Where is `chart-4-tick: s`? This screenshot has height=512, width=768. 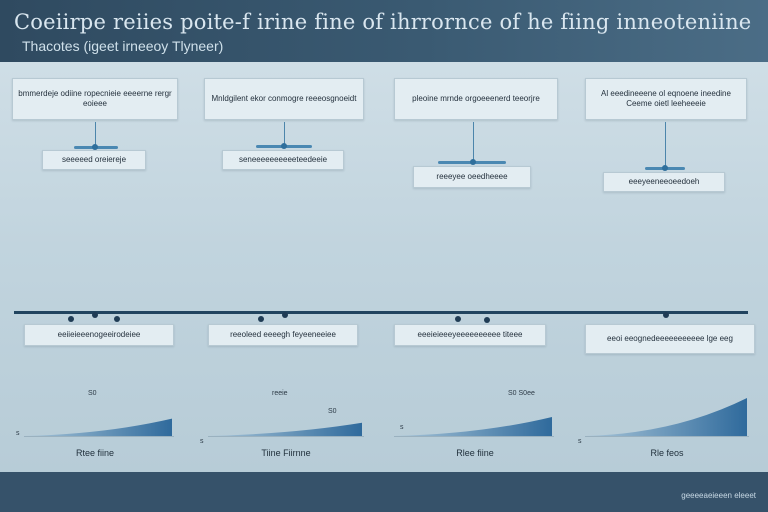
chart-4-tick: s is located at coordinates (580, 441).